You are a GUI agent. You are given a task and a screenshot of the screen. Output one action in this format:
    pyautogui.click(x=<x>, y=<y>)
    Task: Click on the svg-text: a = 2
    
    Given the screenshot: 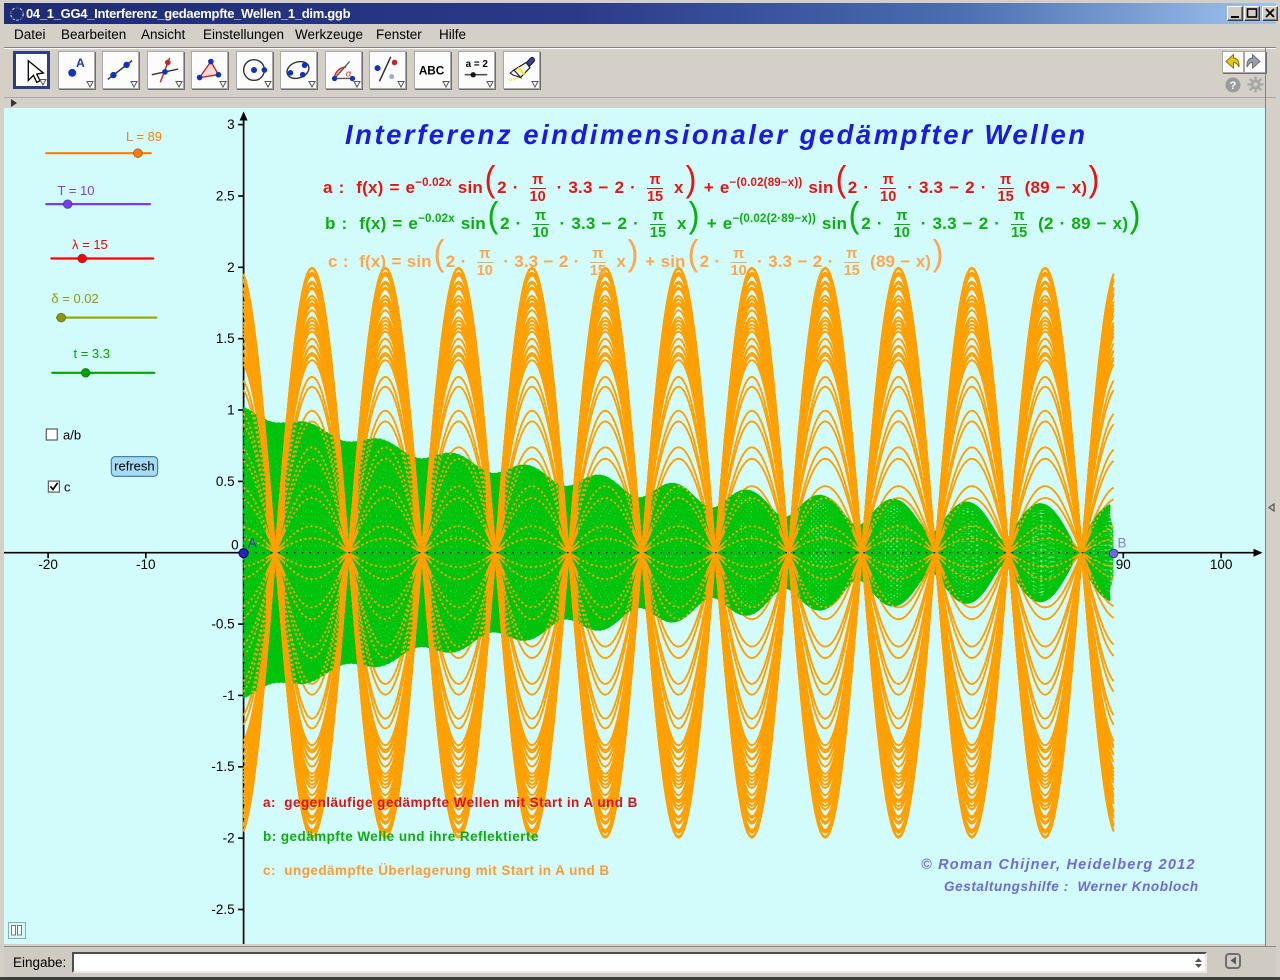 What is the action you would take?
    pyautogui.click(x=477, y=64)
    